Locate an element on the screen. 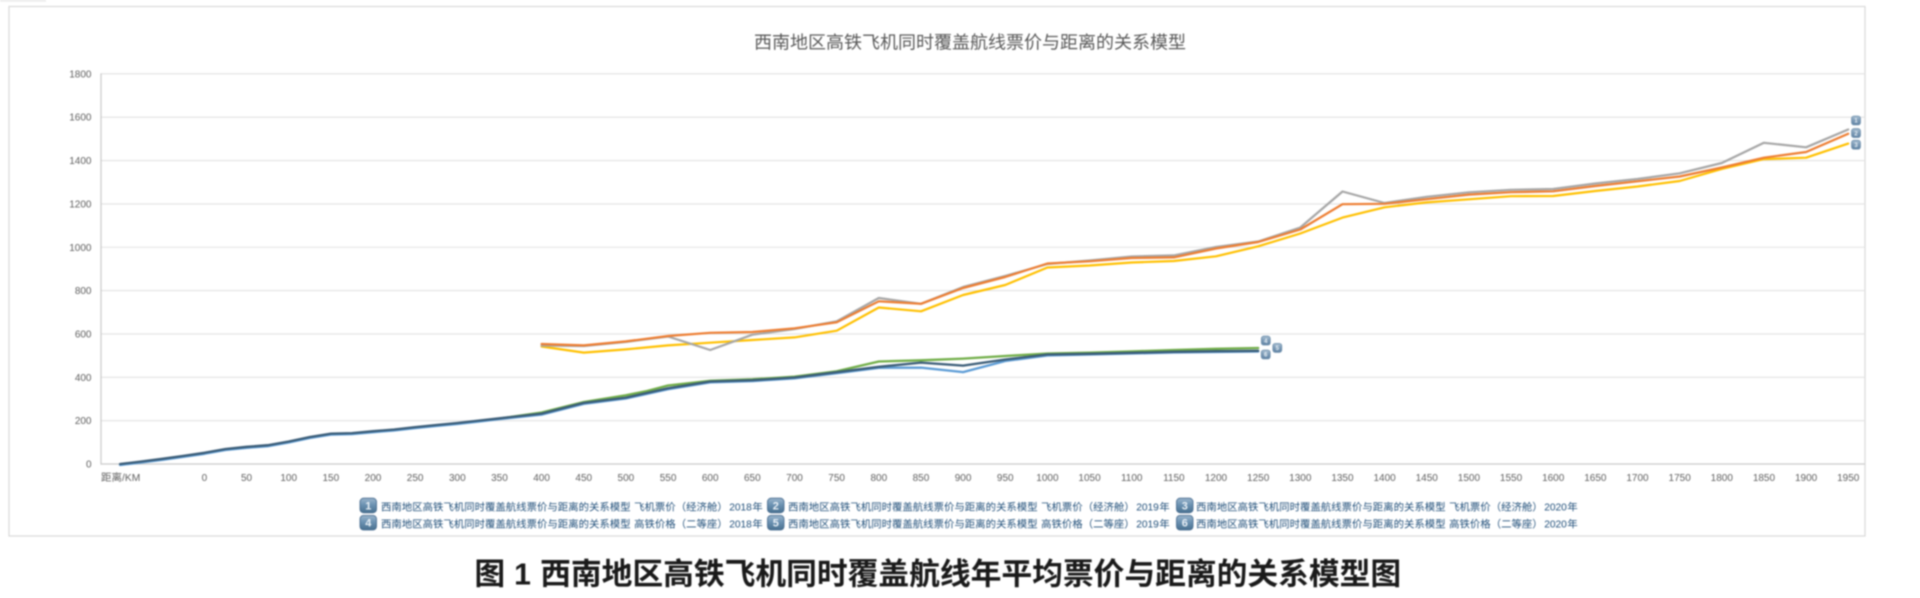  svg-text: 1750 is located at coordinates (1680, 478).